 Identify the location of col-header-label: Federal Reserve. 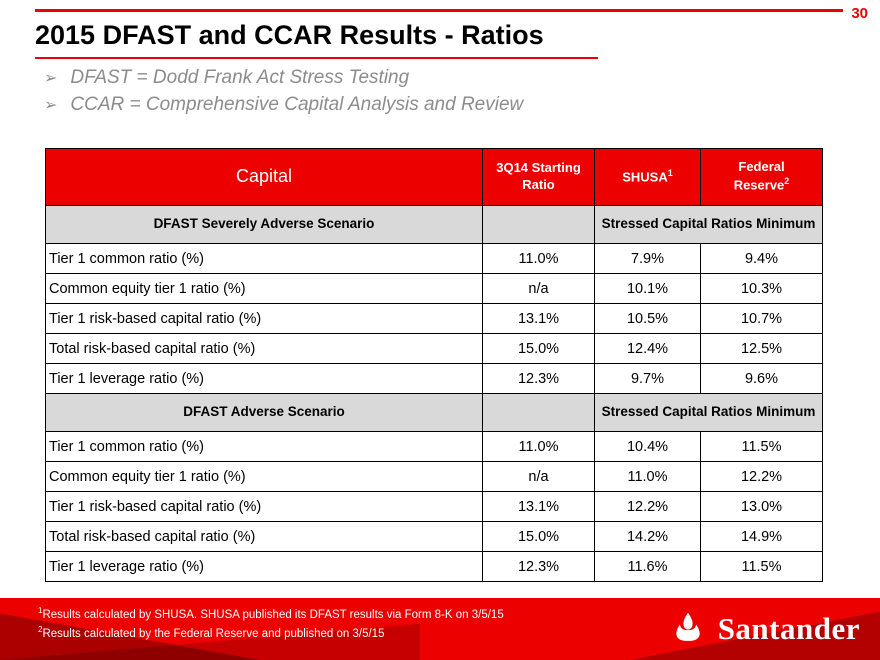
(759, 176).